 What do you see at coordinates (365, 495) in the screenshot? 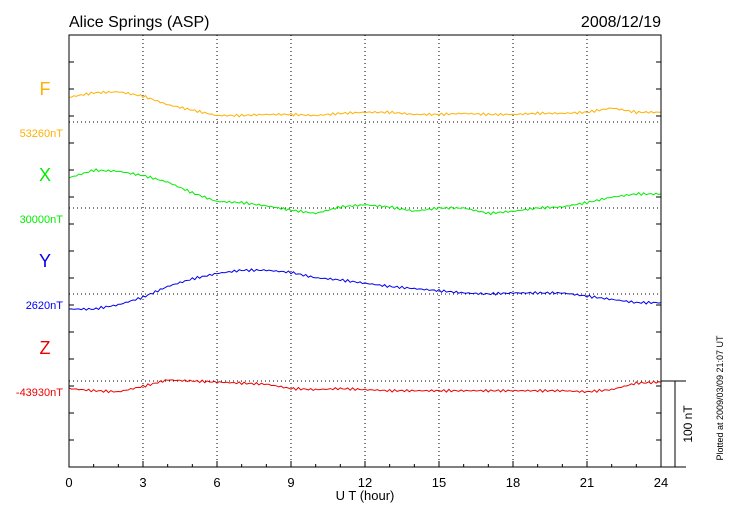
I see `x-axis-label: U T (hour)` at bounding box center [365, 495].